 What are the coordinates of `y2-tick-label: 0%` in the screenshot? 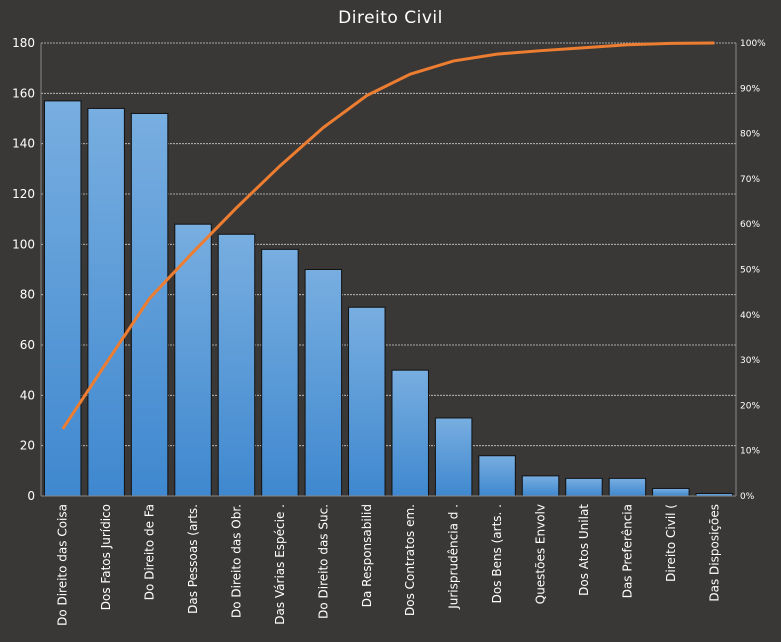 It's located at (747, 497).